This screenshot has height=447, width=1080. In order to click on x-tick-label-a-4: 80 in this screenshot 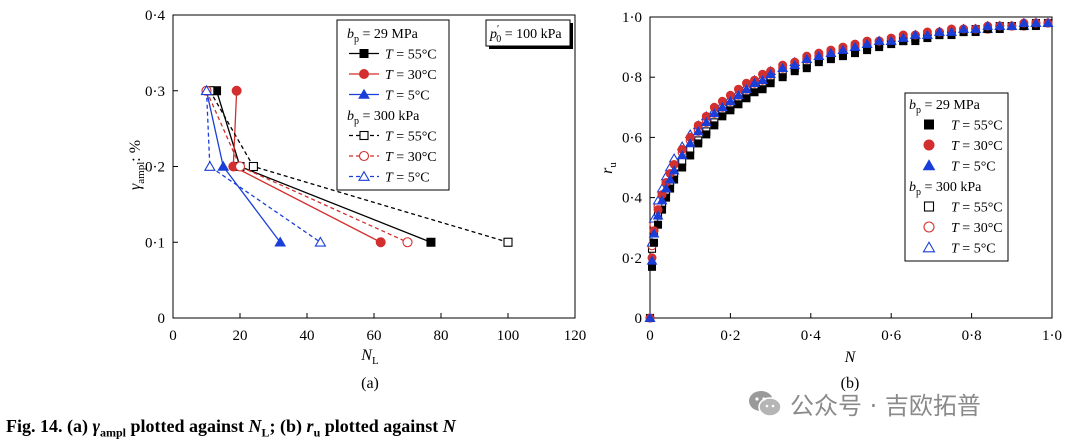, I will do `click(441, 336)`.